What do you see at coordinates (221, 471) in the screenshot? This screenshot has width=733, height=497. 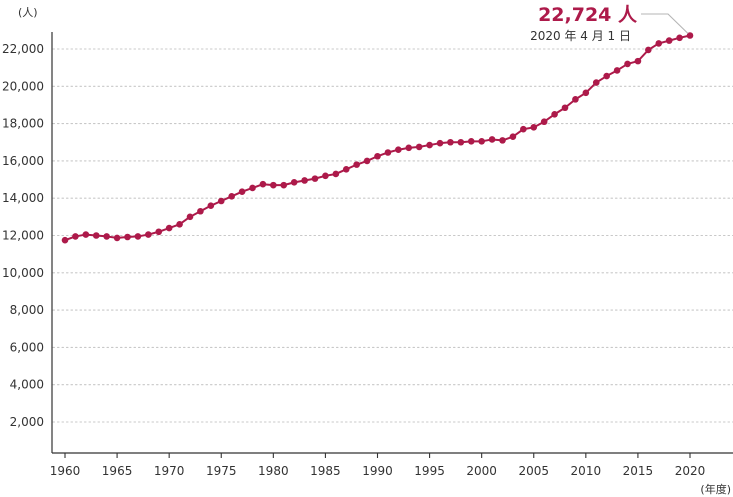 I see `x-tick-label: 1975` at bounding box center [221, 471].